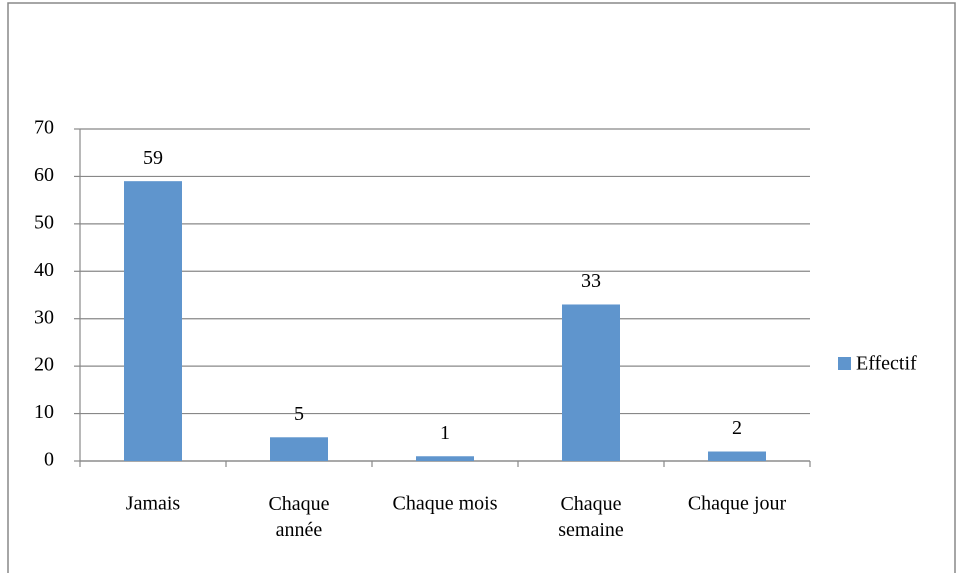 The width and height of the screenshot is (958, 573). I want to click on data-label: 2, so click(737, 428).